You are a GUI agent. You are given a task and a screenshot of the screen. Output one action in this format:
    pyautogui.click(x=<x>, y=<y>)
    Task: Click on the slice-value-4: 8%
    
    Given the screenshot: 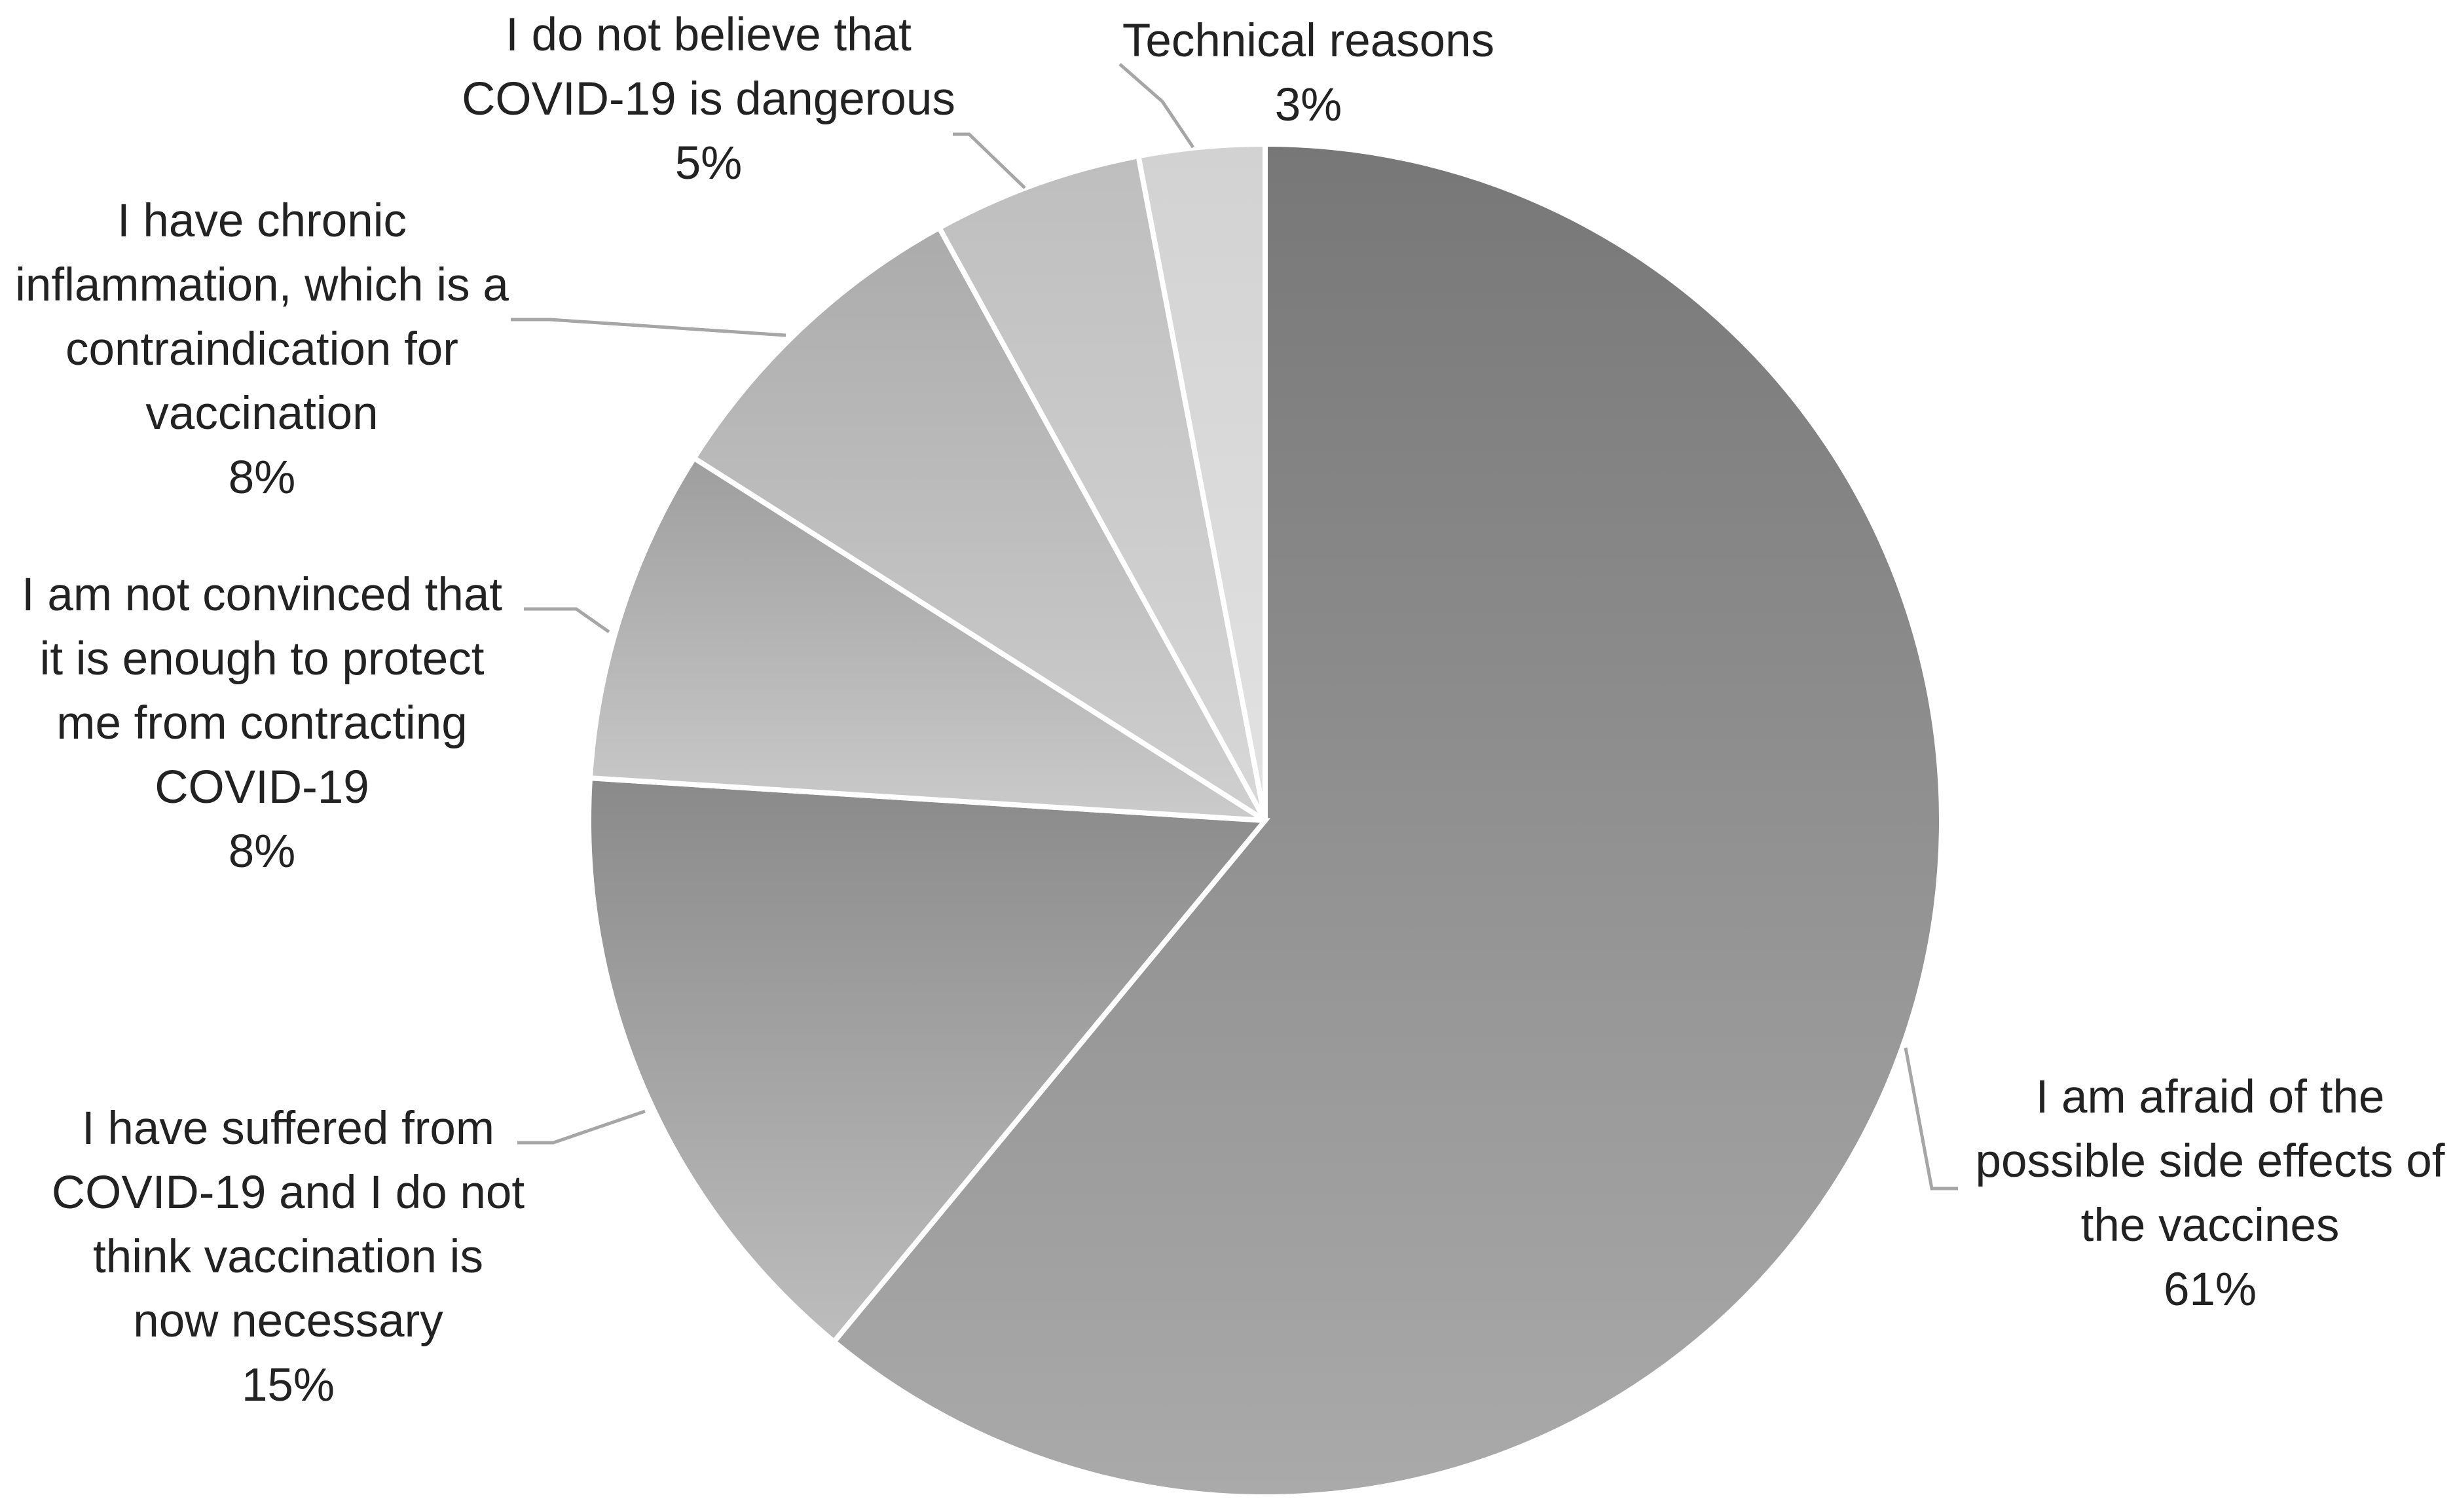 What is the action you would take?
    pyautogui.click(x=262, y=478)
    